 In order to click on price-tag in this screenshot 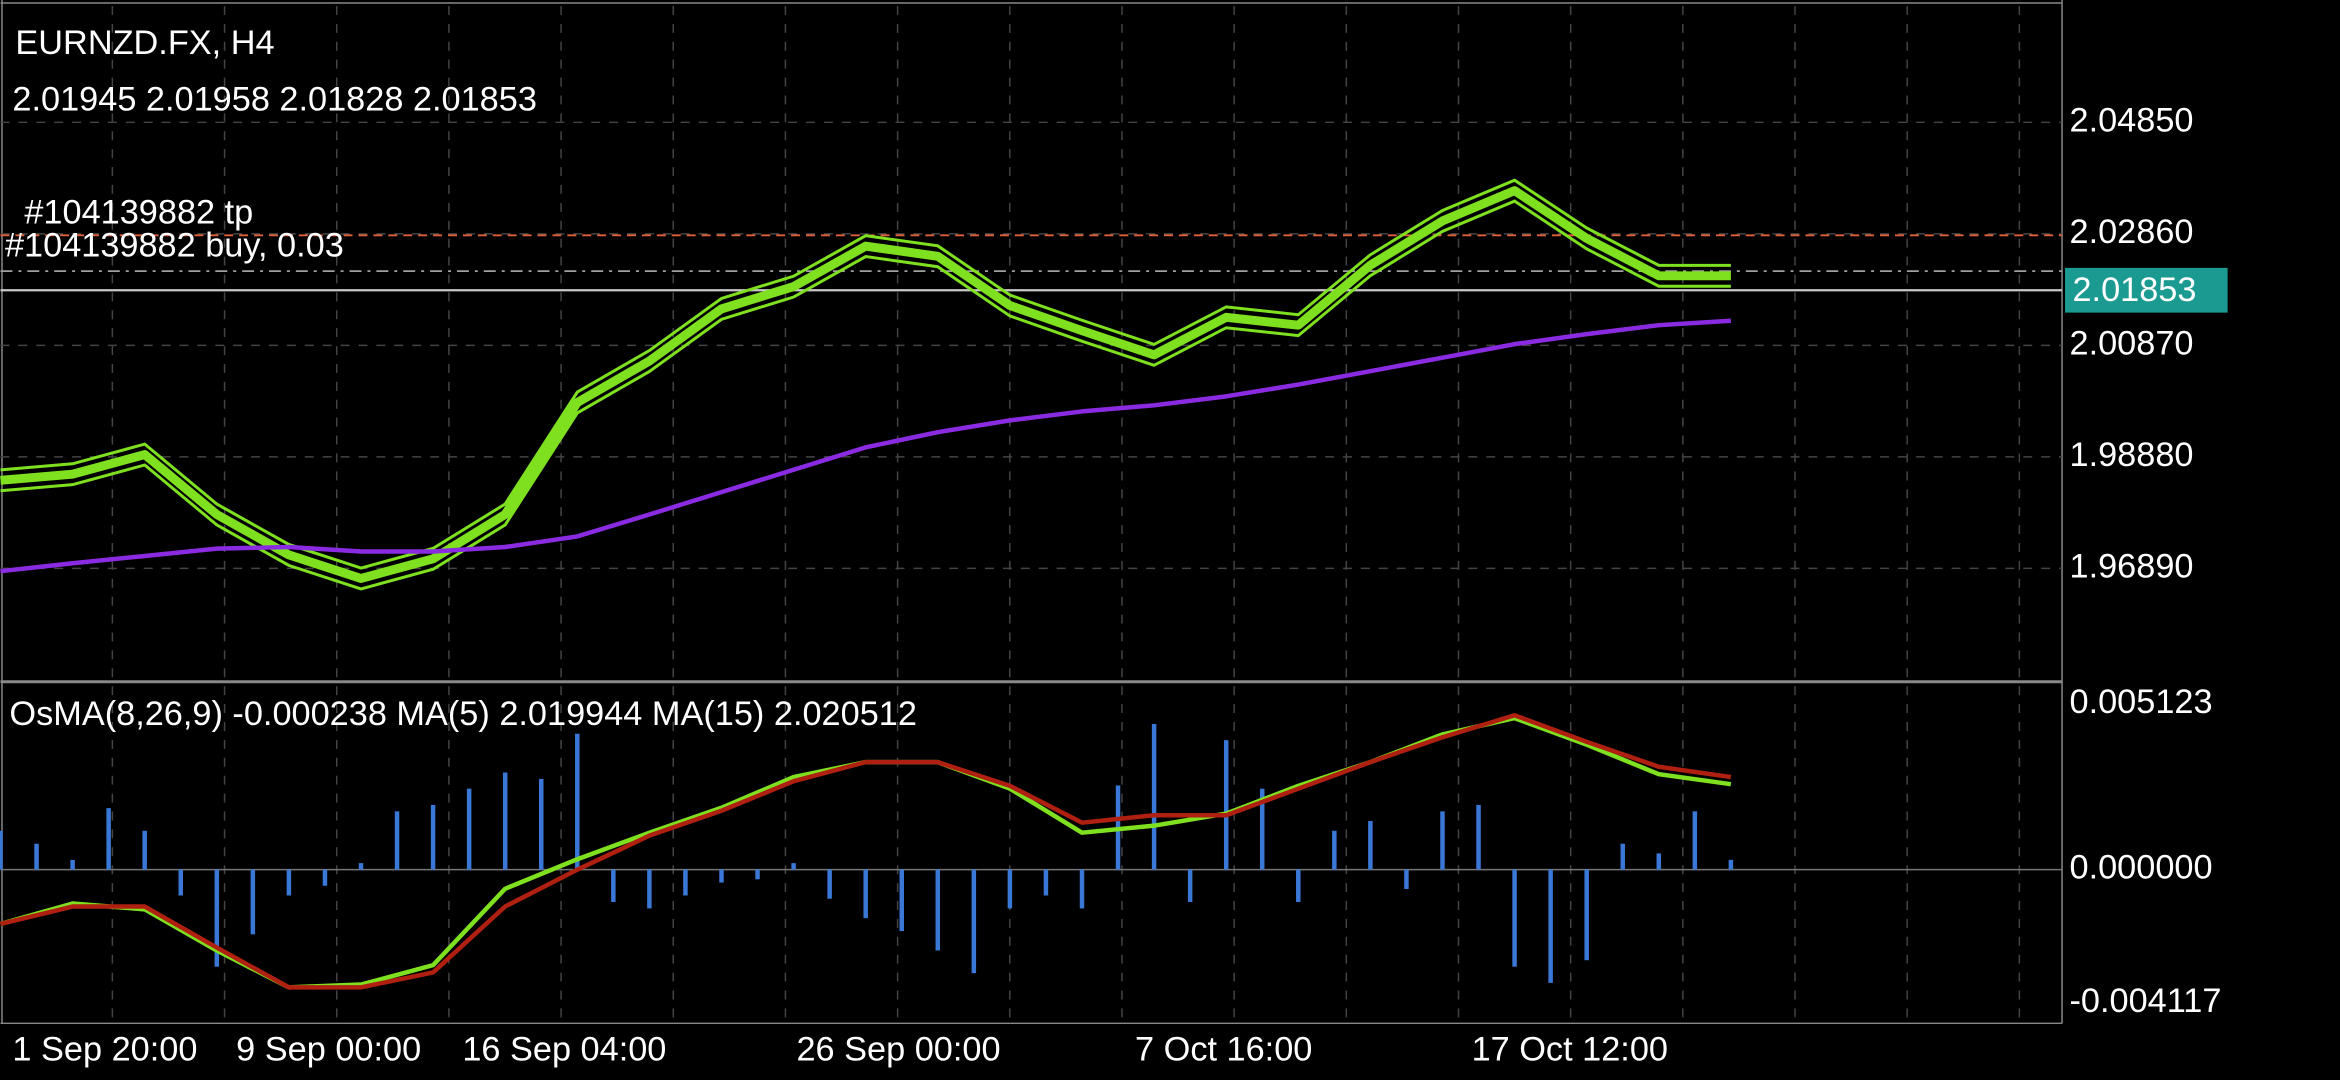, I will do `click(2146, 290)`.